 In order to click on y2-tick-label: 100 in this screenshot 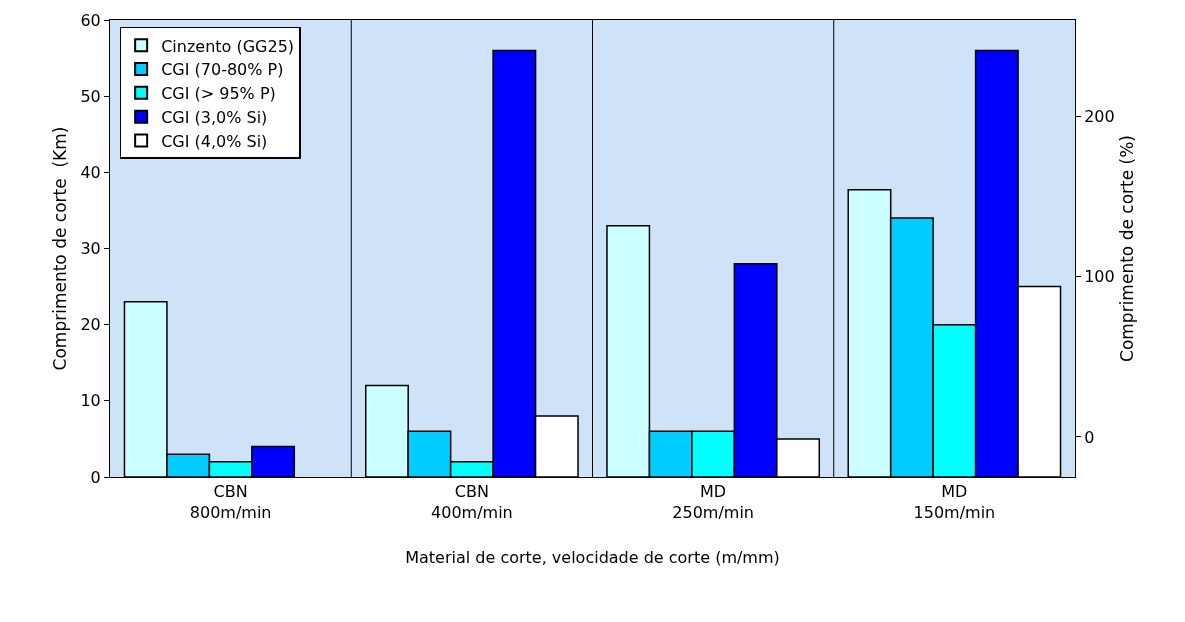, I will do `click(1099, 277)`.